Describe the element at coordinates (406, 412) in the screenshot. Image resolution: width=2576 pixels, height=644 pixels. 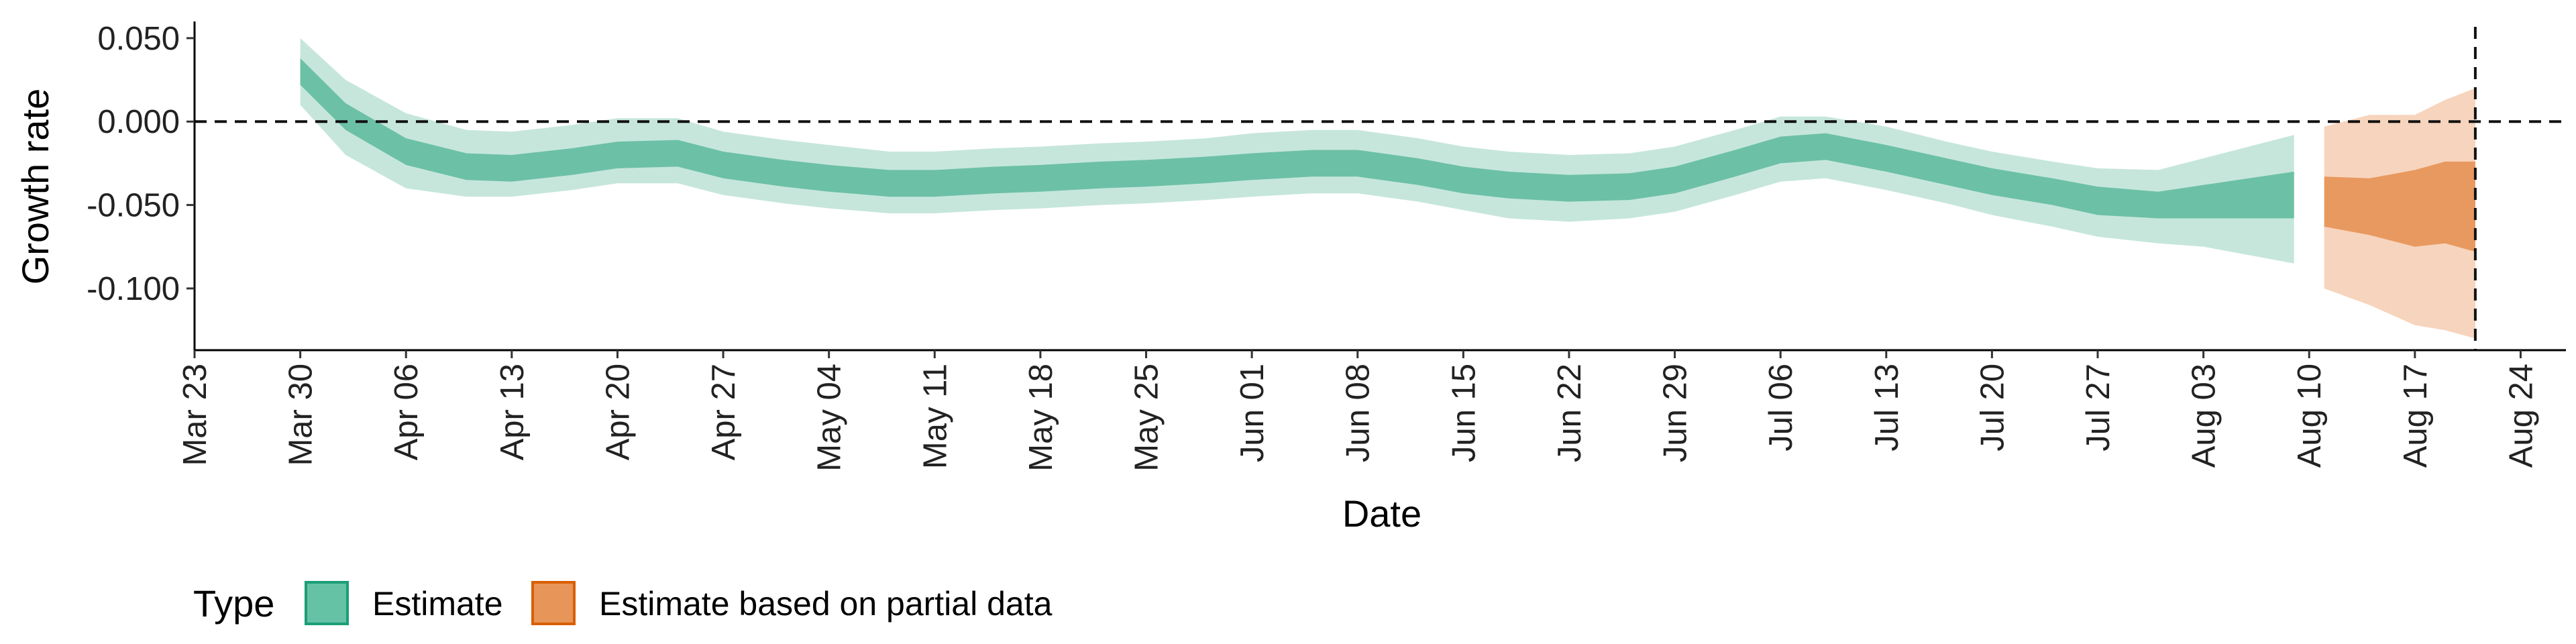
I see `x-tick-label: Apr 06` at that location.